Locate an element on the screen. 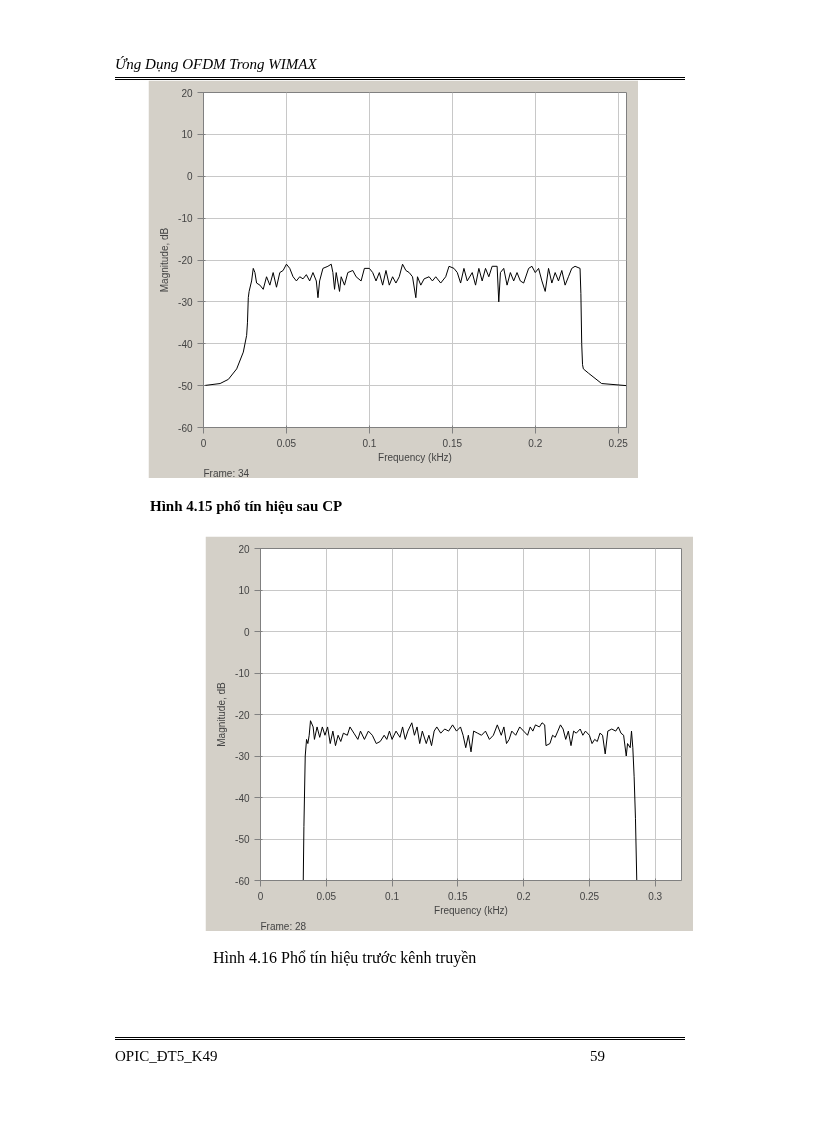 The image size is (816, 1123). text: Hình 4.15 phổ tín hiệu sau CP is located at coordinates (246, 506).